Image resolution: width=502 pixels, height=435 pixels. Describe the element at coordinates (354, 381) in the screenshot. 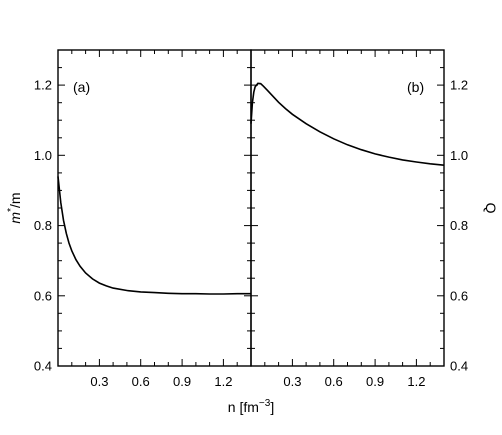

I see `panel-b-xtick-labels: 0.3 0.6 0.9 1.2` at that location.